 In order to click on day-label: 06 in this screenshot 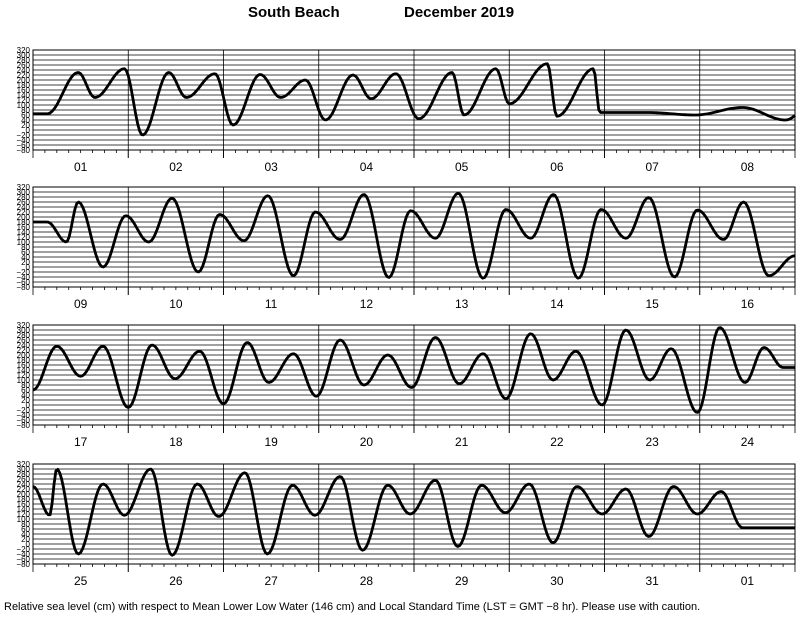, I will do `click(557, 167)`.